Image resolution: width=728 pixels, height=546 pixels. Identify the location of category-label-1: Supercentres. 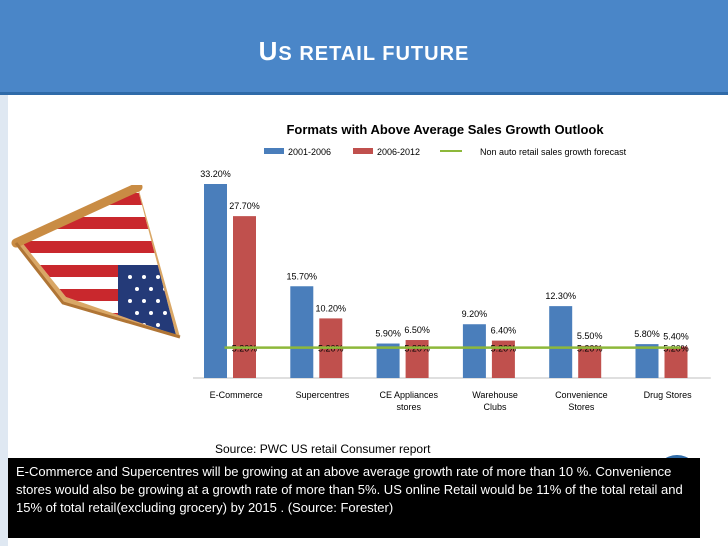
(323, 395).